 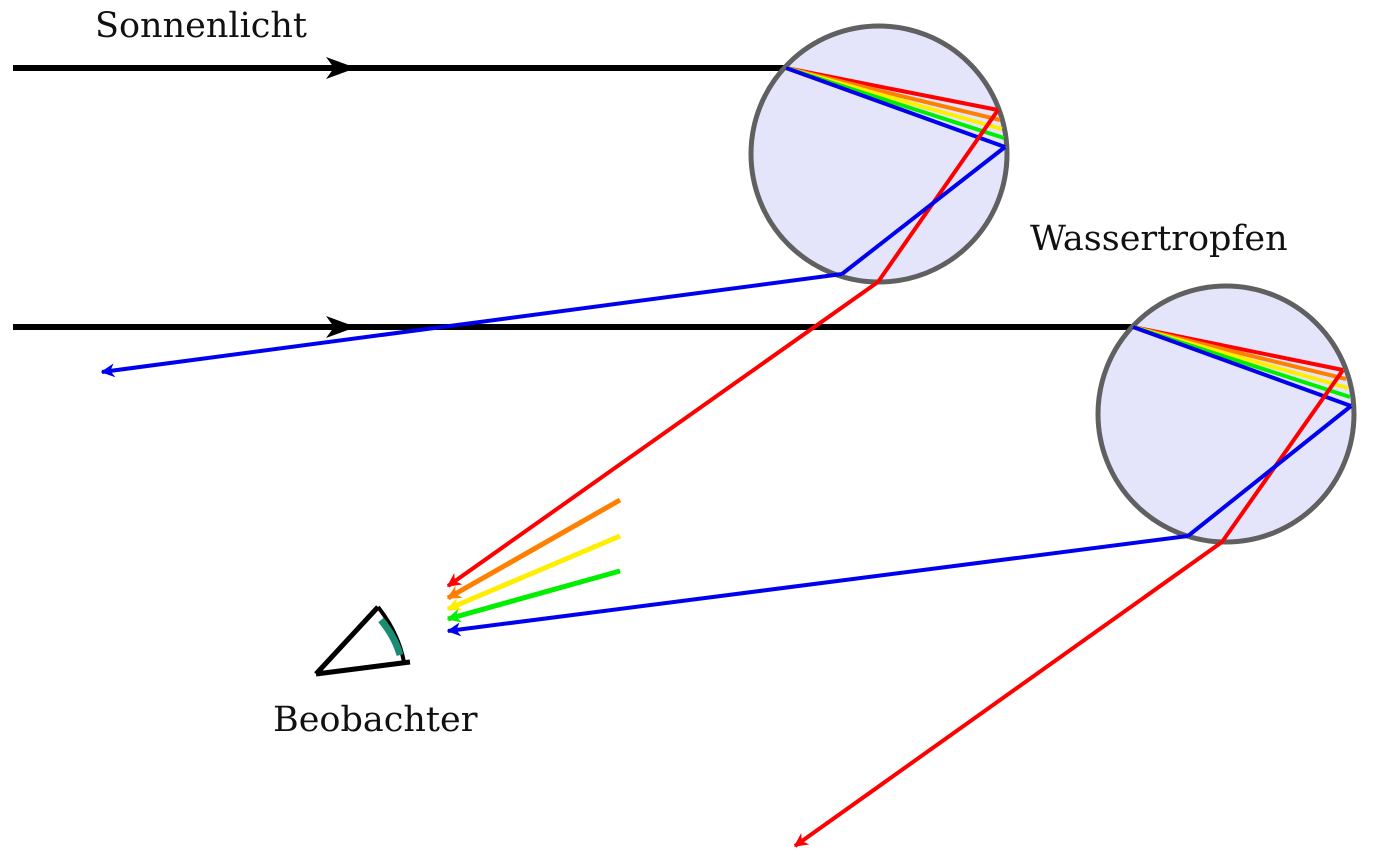 I want to click on label-sunlight: Sonnenlicht, so click(x=201, y=26).